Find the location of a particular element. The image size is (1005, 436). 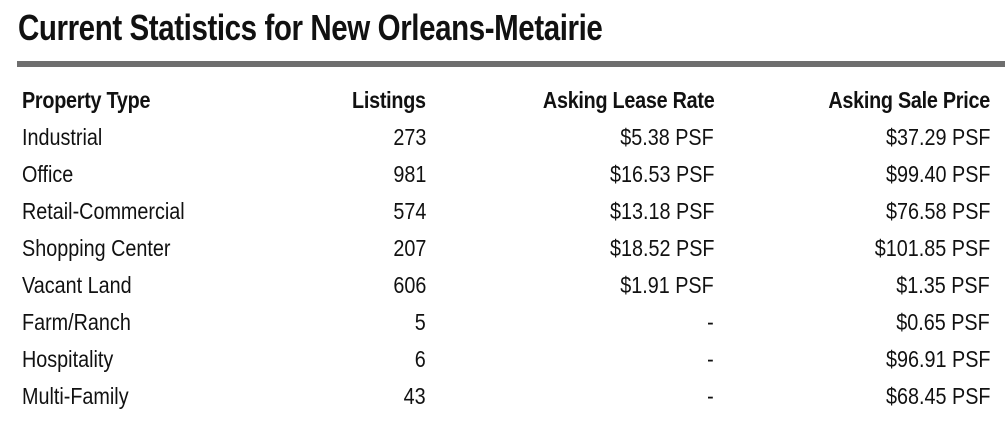

cell-property-type: Farm/Ranch is located at coordinates (76, 322).